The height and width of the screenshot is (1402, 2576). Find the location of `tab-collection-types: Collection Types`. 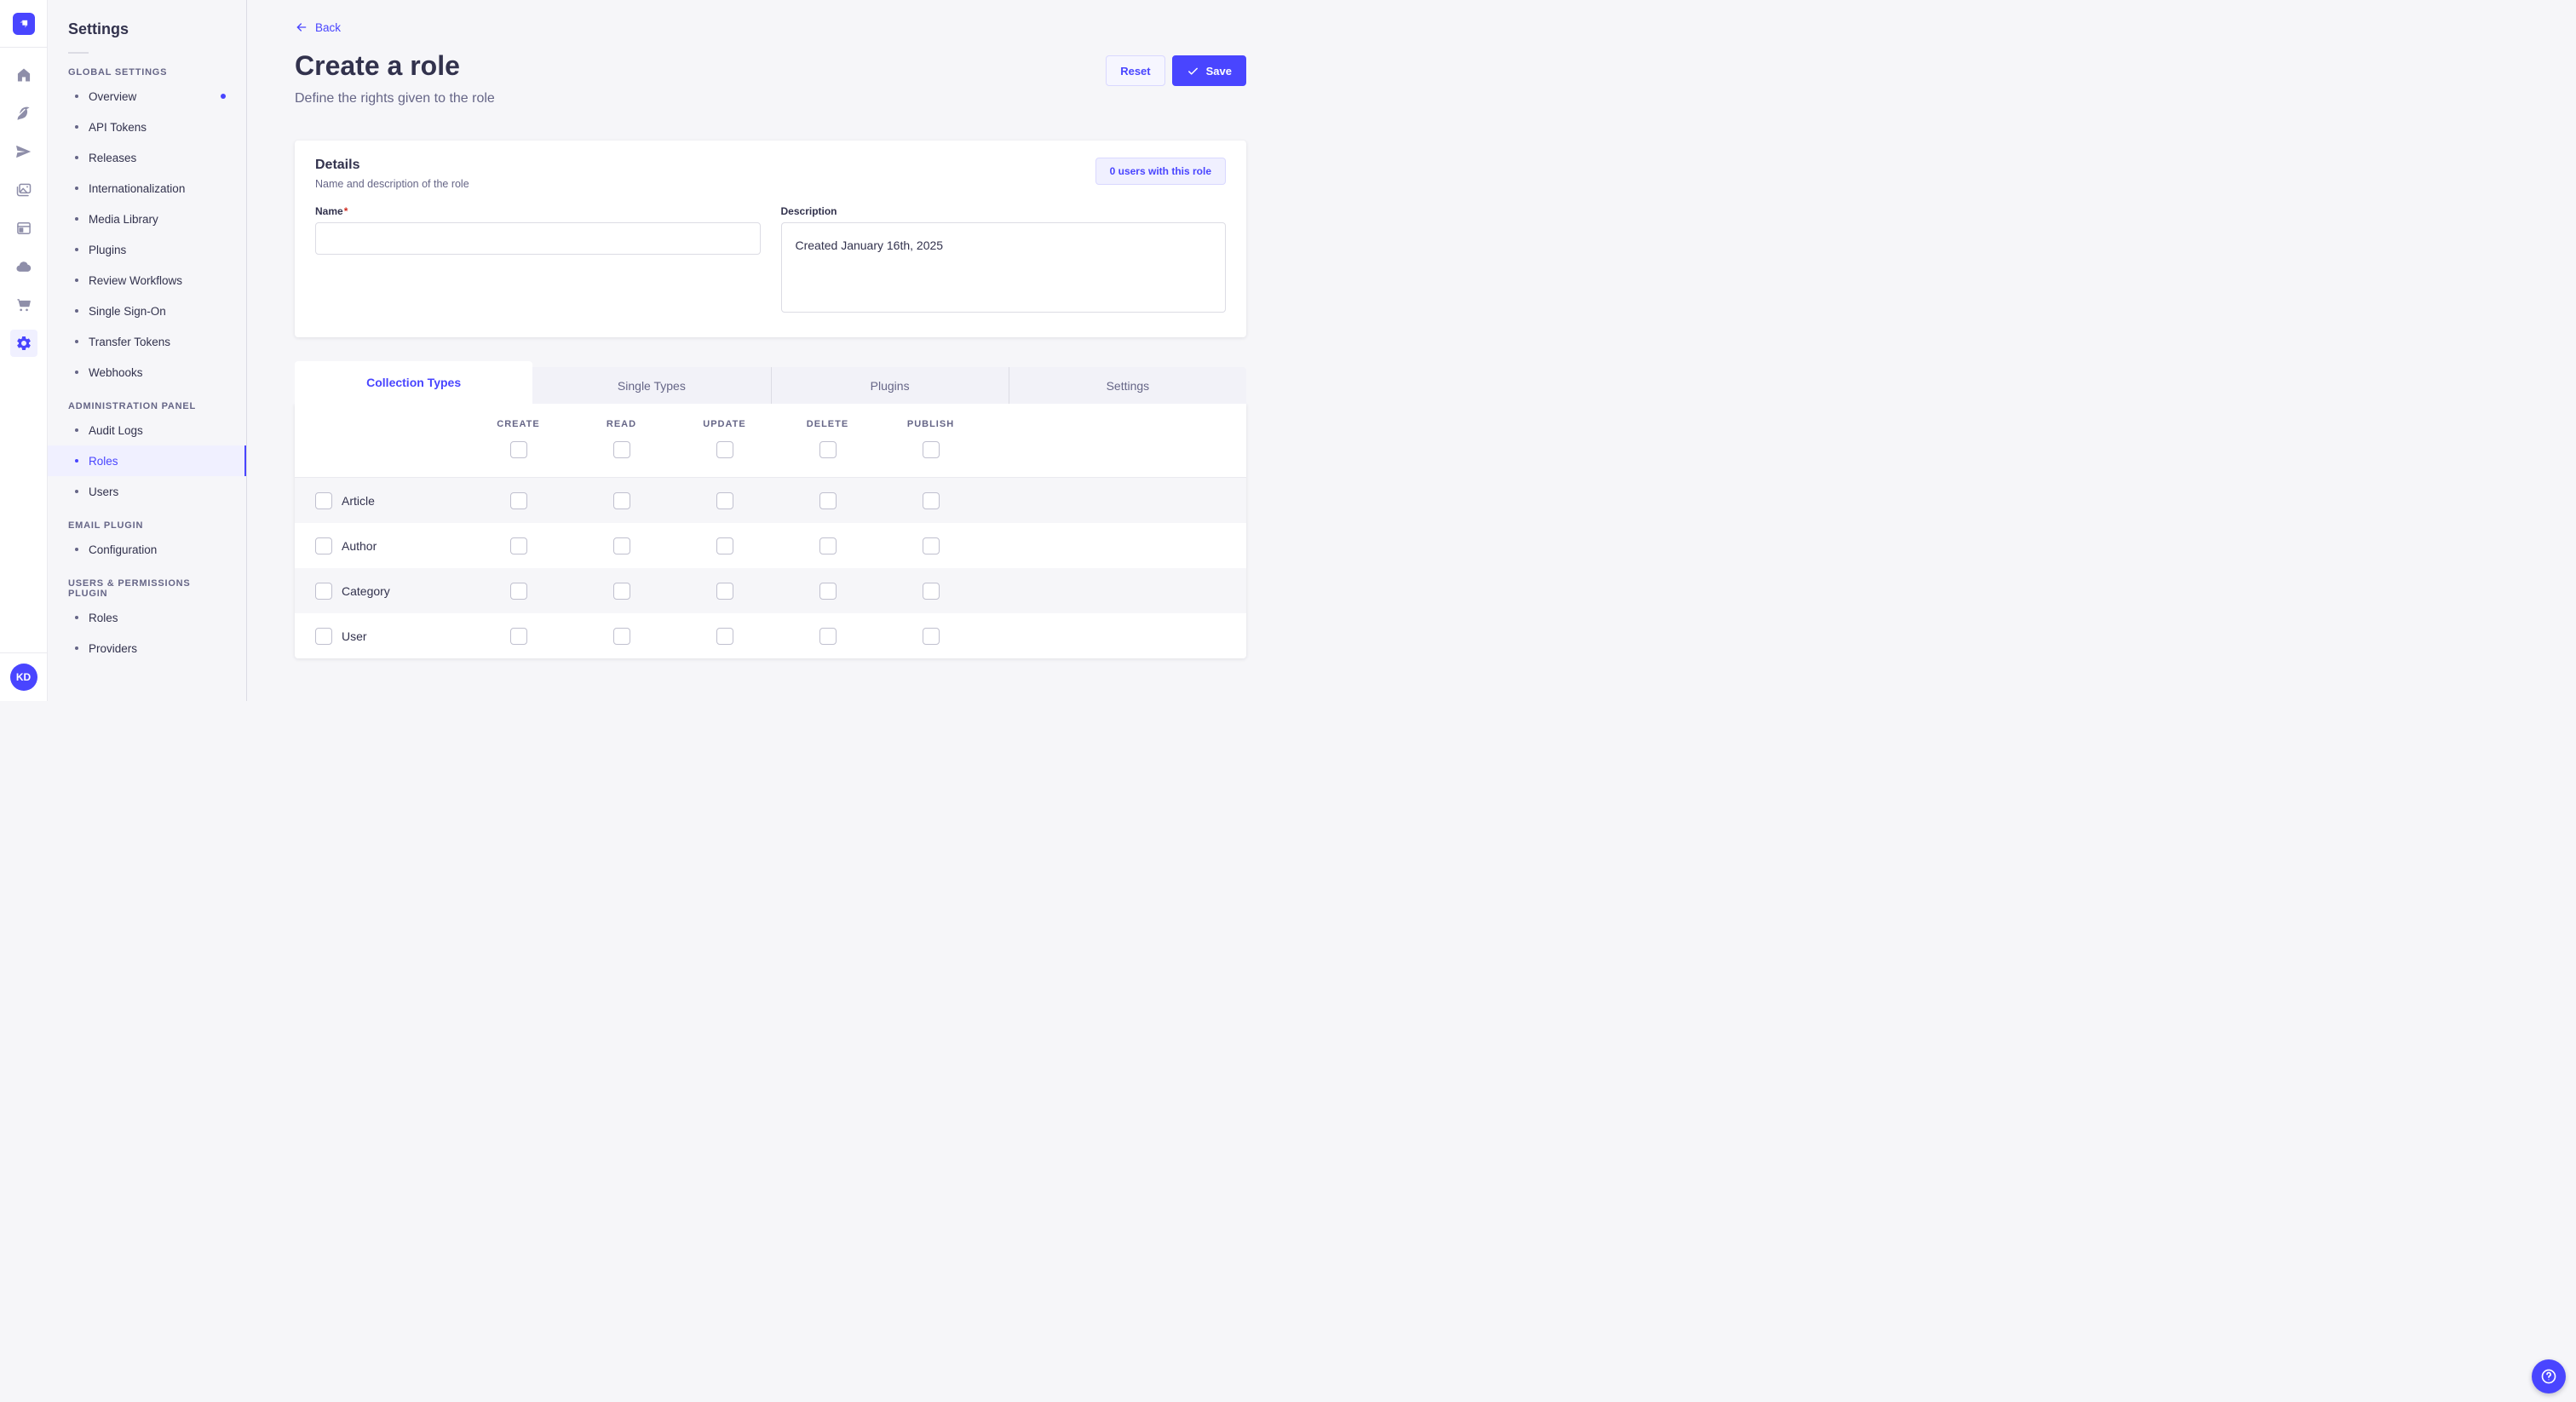

tab-collection-types: Collection Types is located at coordinates (414, 382).